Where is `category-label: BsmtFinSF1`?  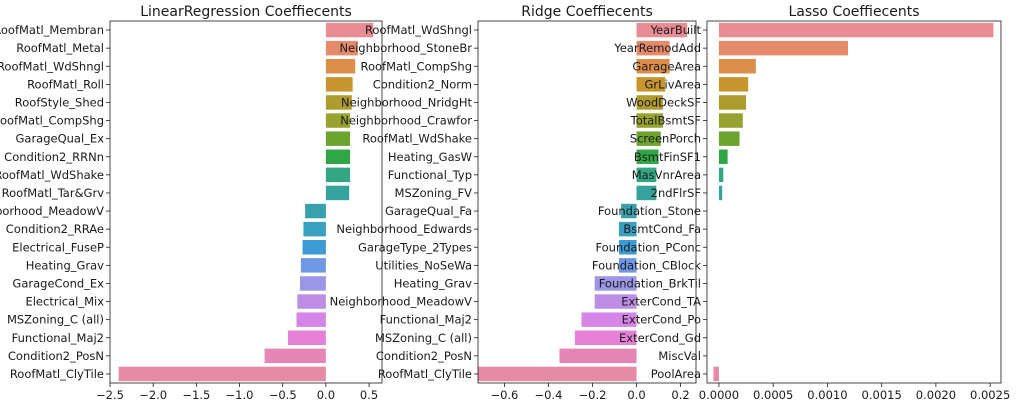 category-label: BsmtFinSF1 is located at coordinates (667, 157).